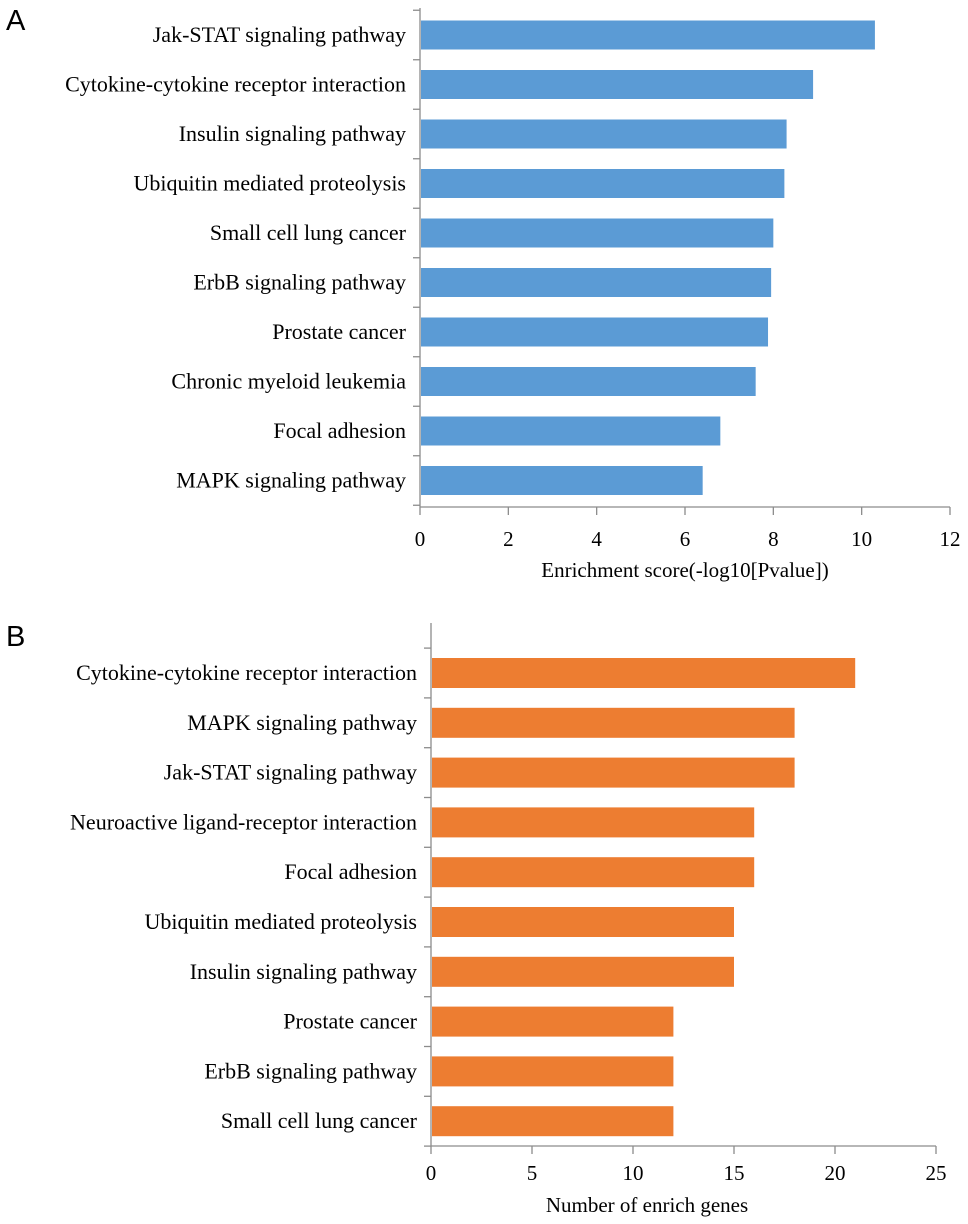 Image resolution: width=968 pixels, height=1224 pixels. Describe the element at coordinates (773, 539) in the screenshot. I see `x-tick-label: 8` at that location.